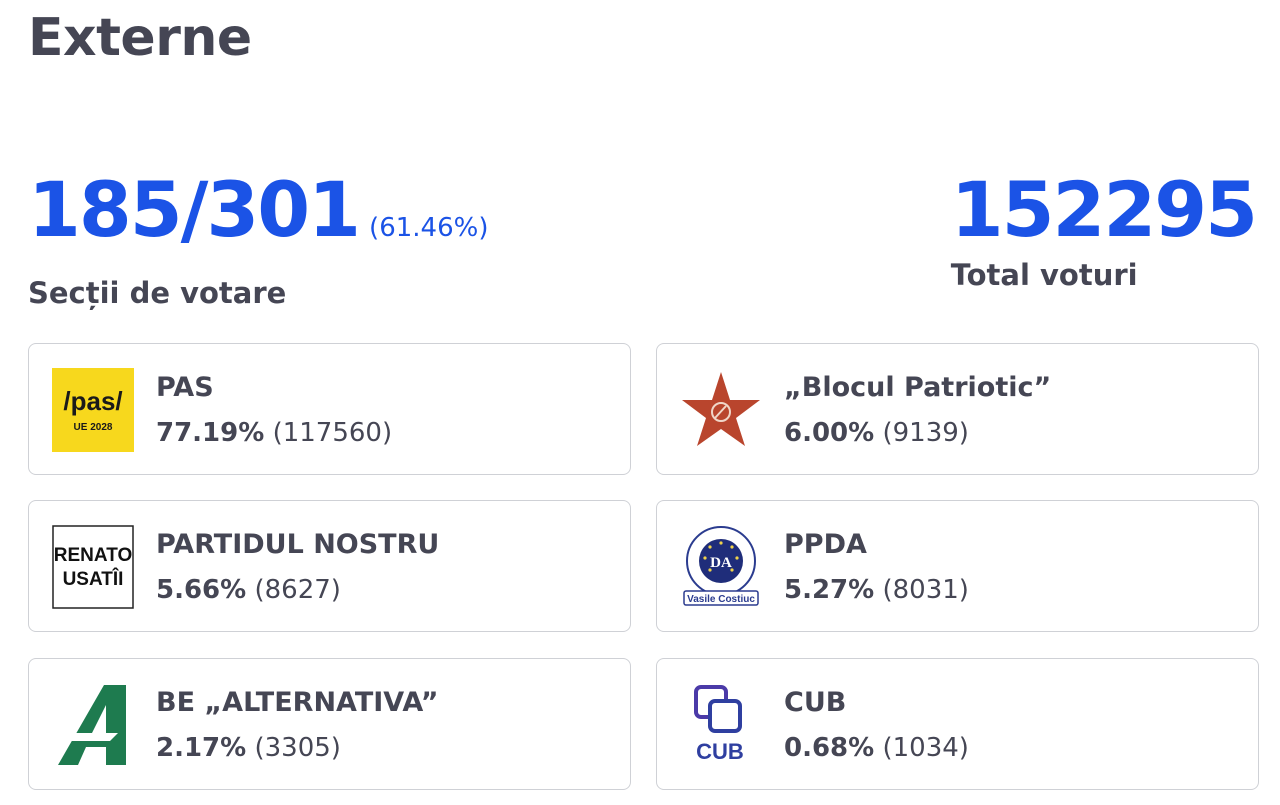 This screenshot has height=805, width=1280. I want to click on total-votes-count: 152295, so click(1104, 209).